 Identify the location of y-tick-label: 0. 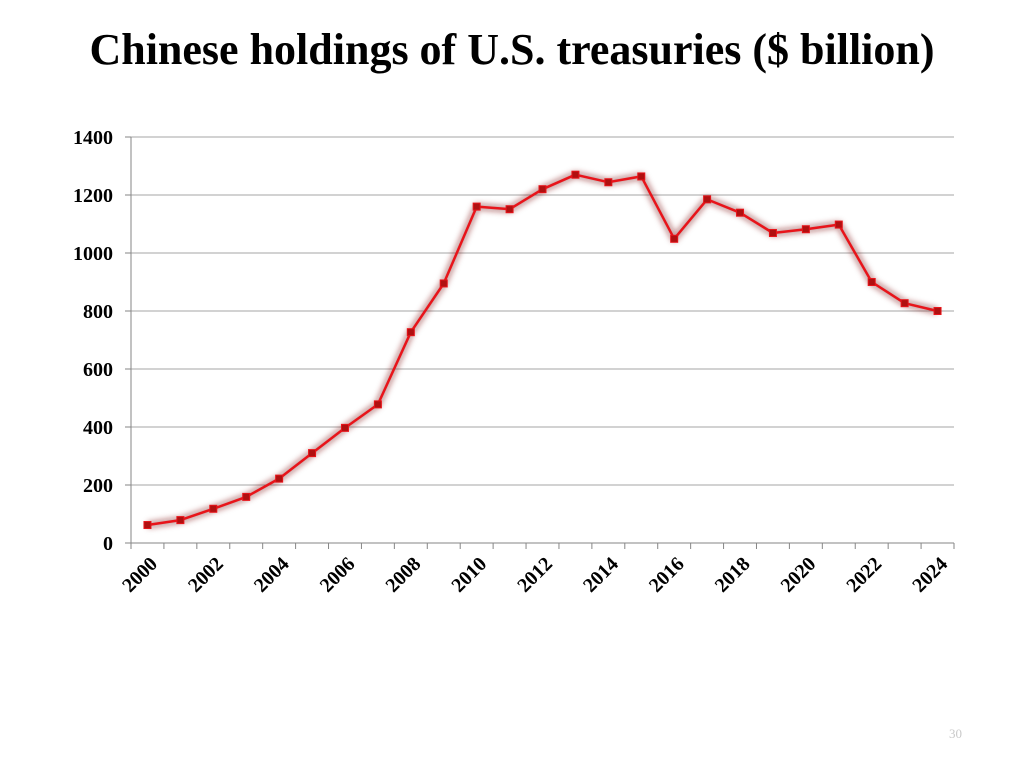
(108, 544).